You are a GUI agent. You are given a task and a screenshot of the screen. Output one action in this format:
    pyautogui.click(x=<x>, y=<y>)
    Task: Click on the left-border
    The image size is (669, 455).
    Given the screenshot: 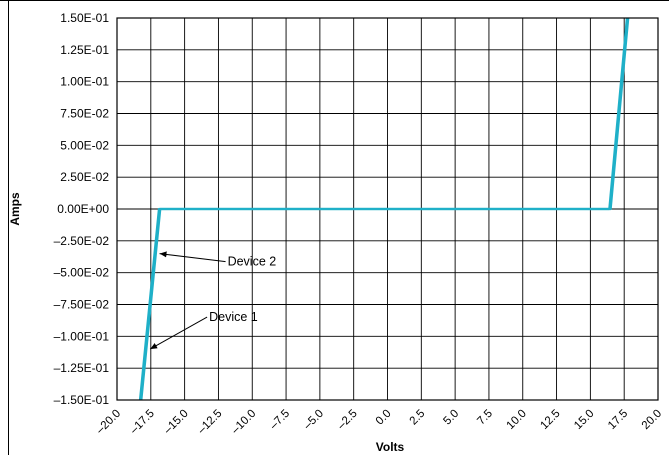 What is the action you would take?
    pyautogui.click(x=8, y=227)
    